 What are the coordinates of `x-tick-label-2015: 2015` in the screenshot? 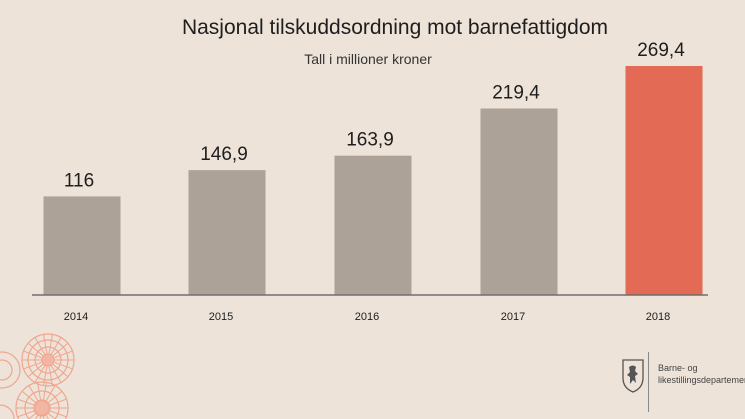 It's located at (221, 317).